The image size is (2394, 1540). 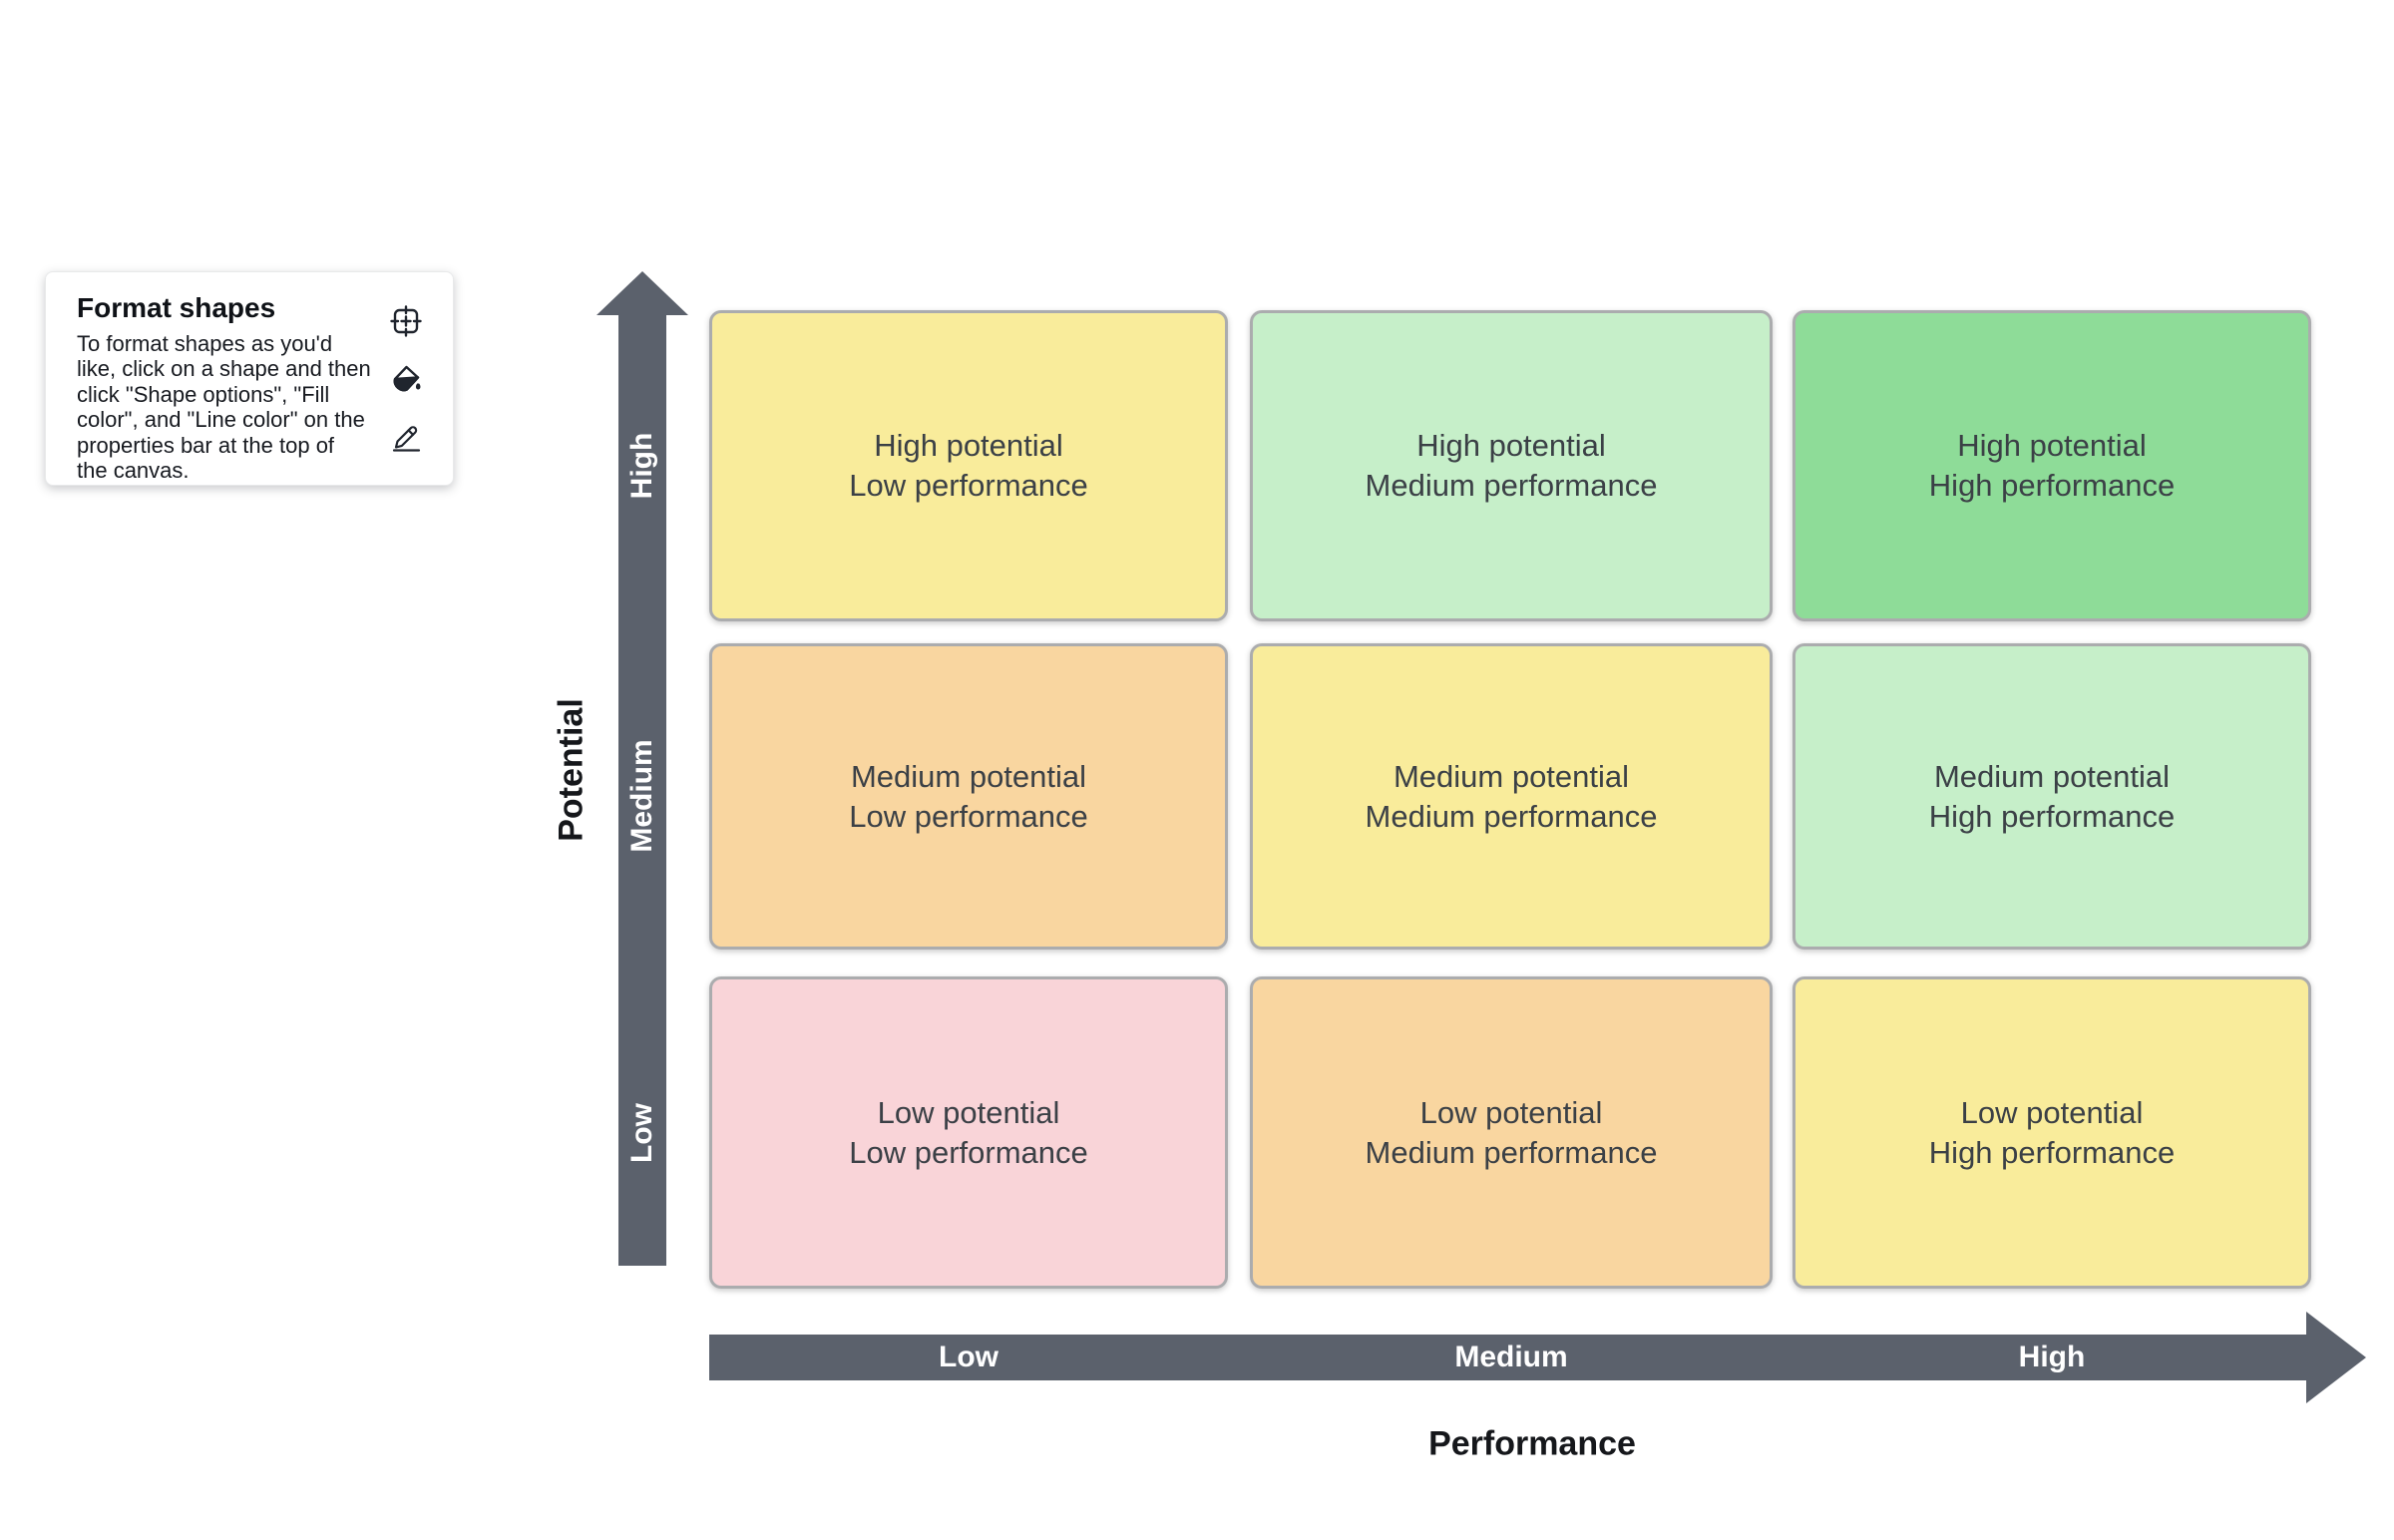 What do you see at coordinates (571, 770) in the screenshot?
I see `potential-axis-title: Potential` at bounding box center [571, 770].